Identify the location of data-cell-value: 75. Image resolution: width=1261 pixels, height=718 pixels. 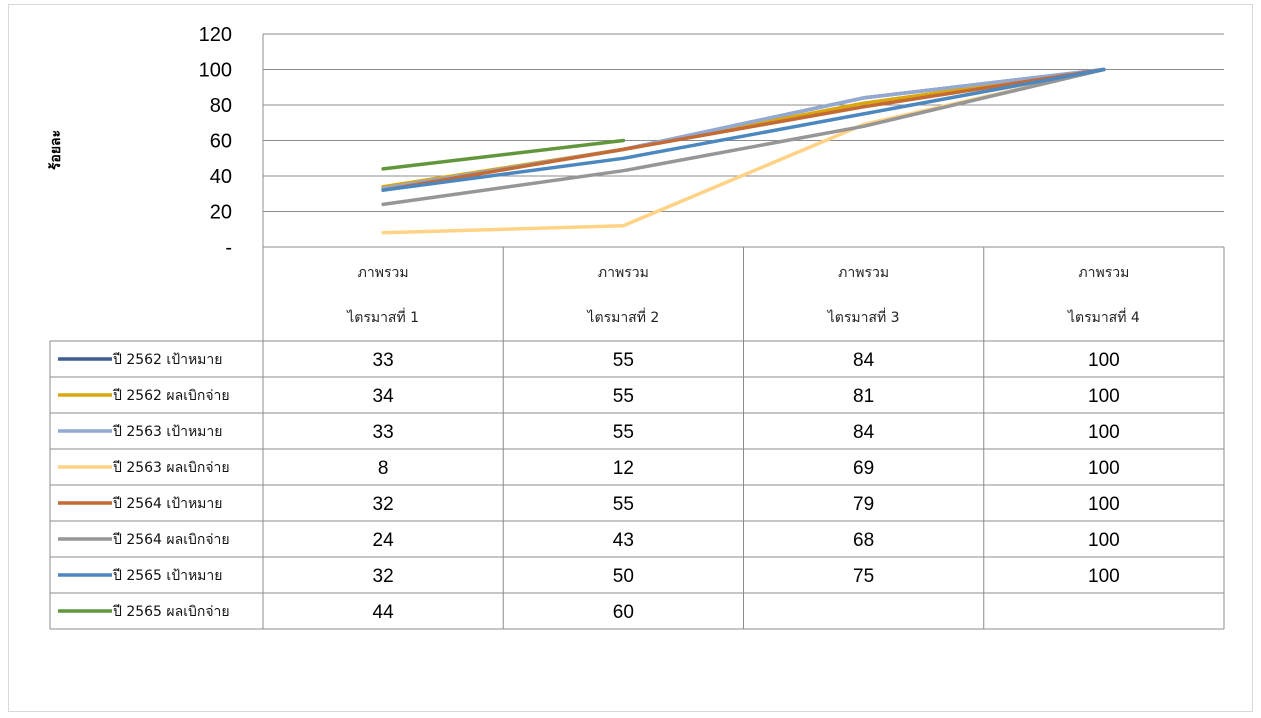
(863, 576).